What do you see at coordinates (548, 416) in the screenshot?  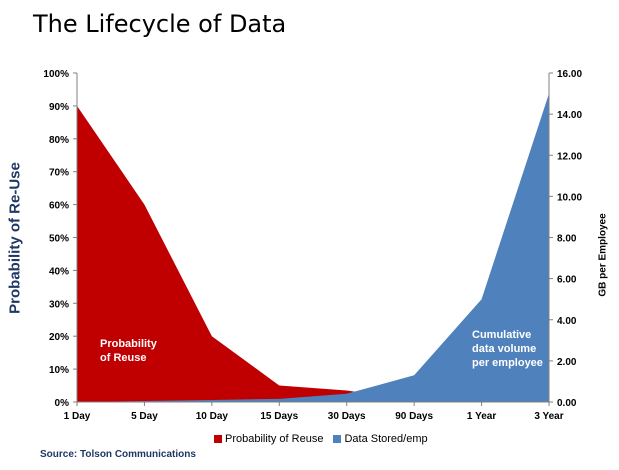 I see `x-tick-label-7: 3 Year` at bounding box center [548, 416].